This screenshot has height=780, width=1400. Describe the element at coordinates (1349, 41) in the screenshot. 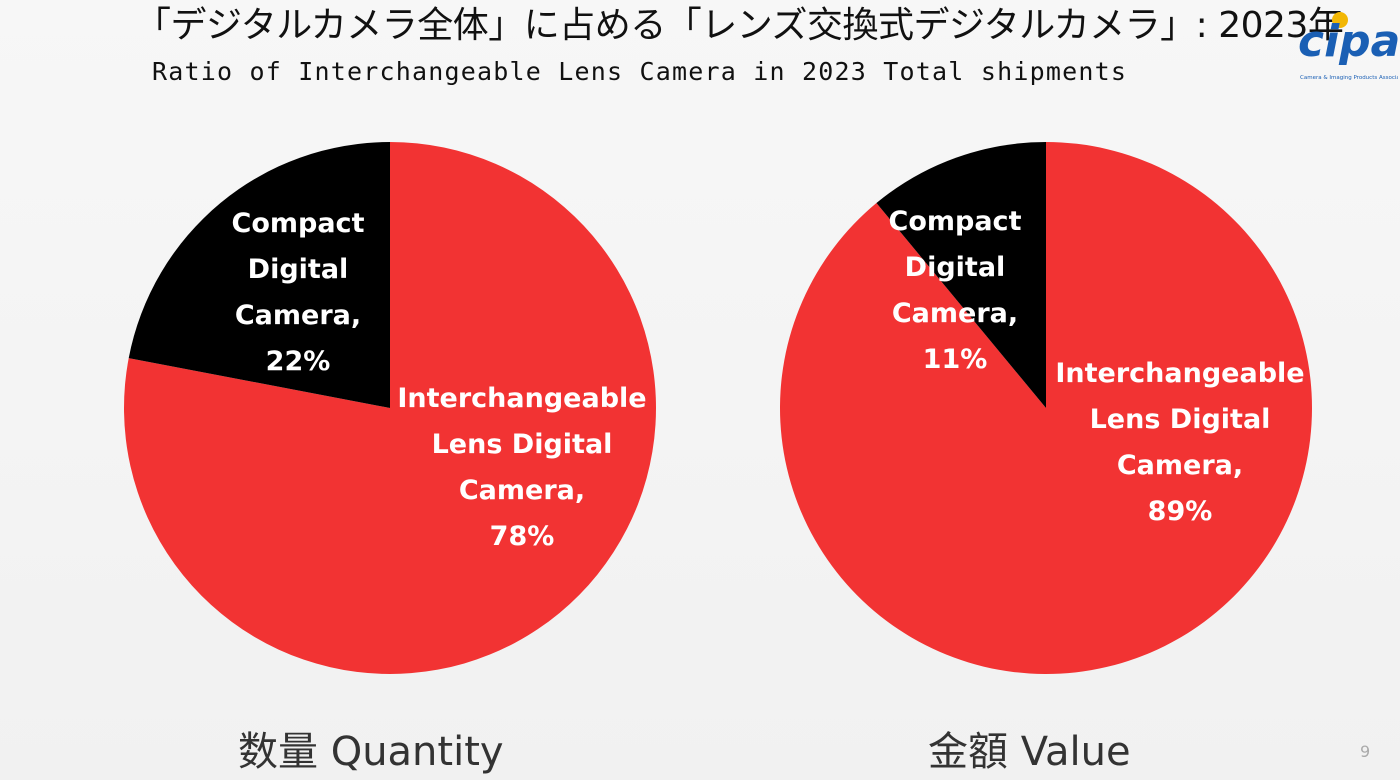

I see `logo-wordmark: cipa` at that location.